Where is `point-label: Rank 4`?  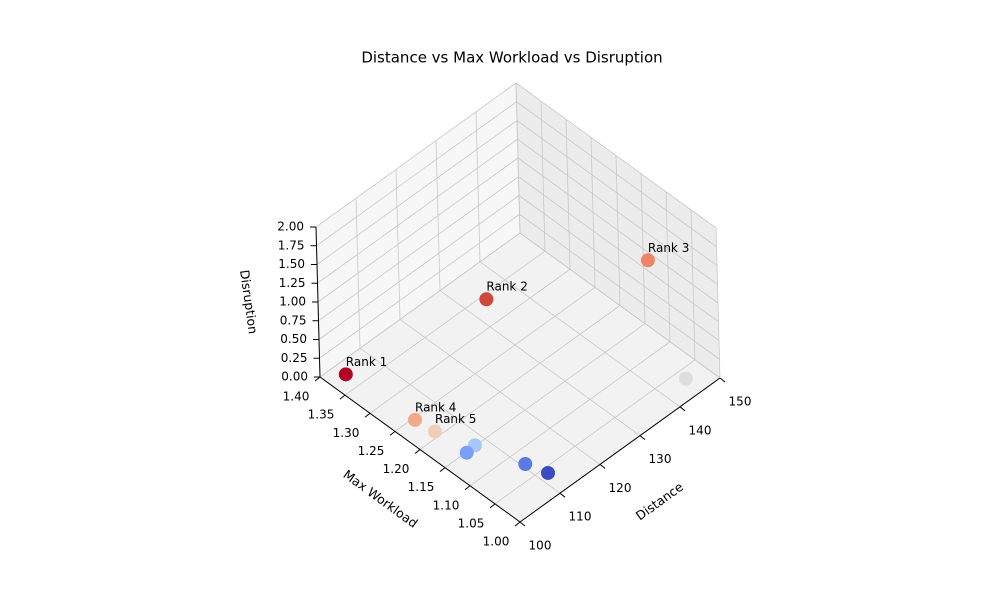 point-label: Rank 4 is located at coordinates (435, 407).